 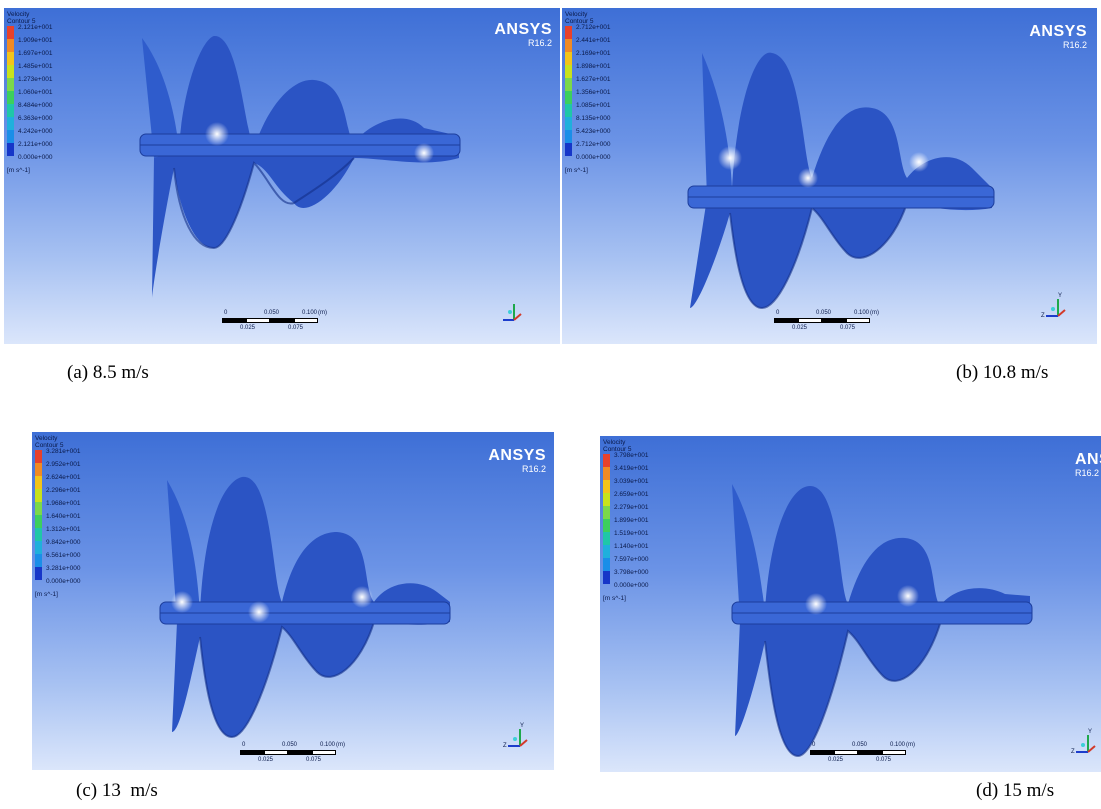 What do you see at coordinates (108, 372) in the screenshot?
I see `figure-caption-a: (a) 8.5 m/s` at bounding box center [108, 372].